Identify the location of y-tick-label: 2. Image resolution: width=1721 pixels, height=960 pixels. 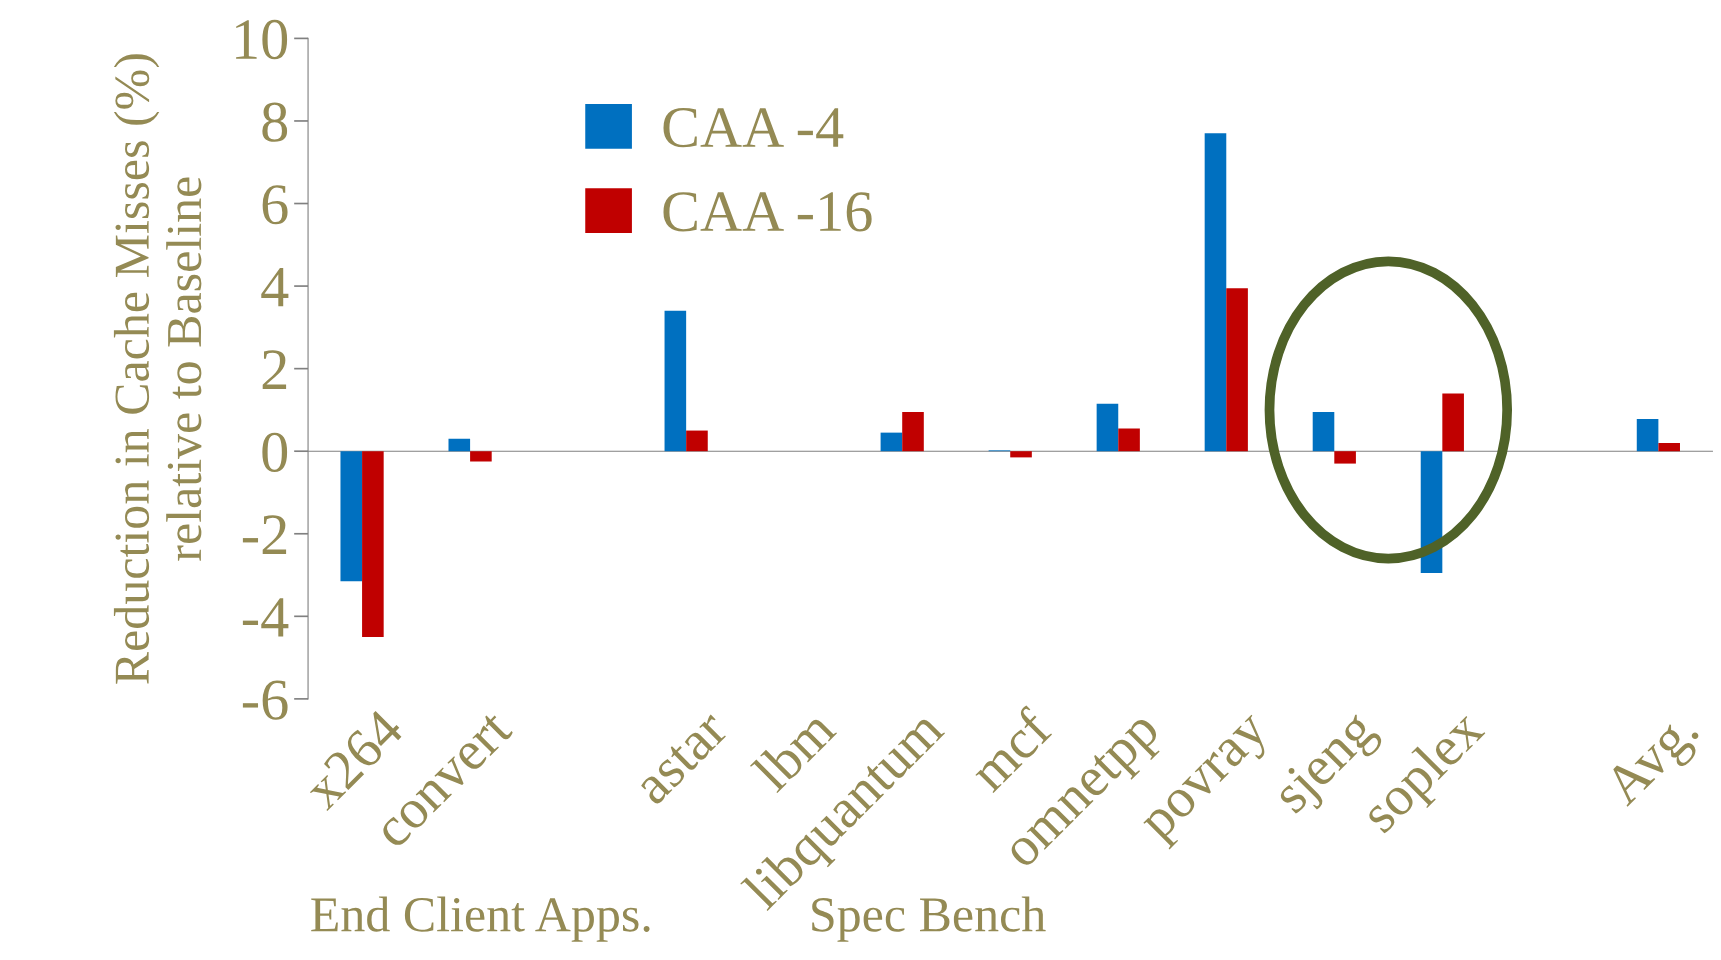
(274, 369).